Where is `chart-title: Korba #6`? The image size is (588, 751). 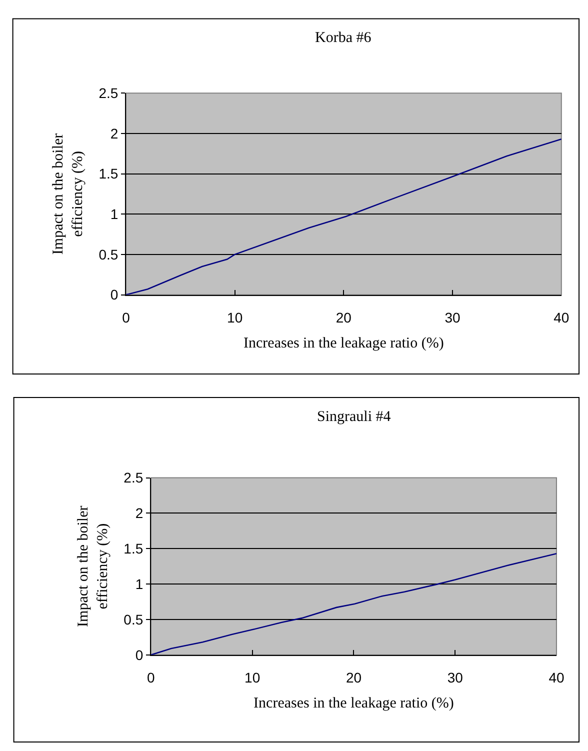 chart-title: Korba #6 is located at coordinates (343, 38).